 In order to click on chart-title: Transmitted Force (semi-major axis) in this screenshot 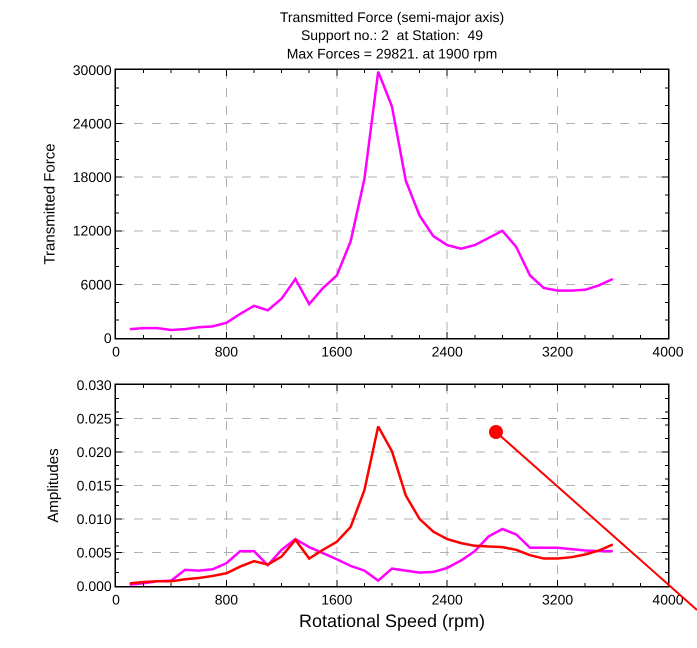, I will do `click(392, 17)`.